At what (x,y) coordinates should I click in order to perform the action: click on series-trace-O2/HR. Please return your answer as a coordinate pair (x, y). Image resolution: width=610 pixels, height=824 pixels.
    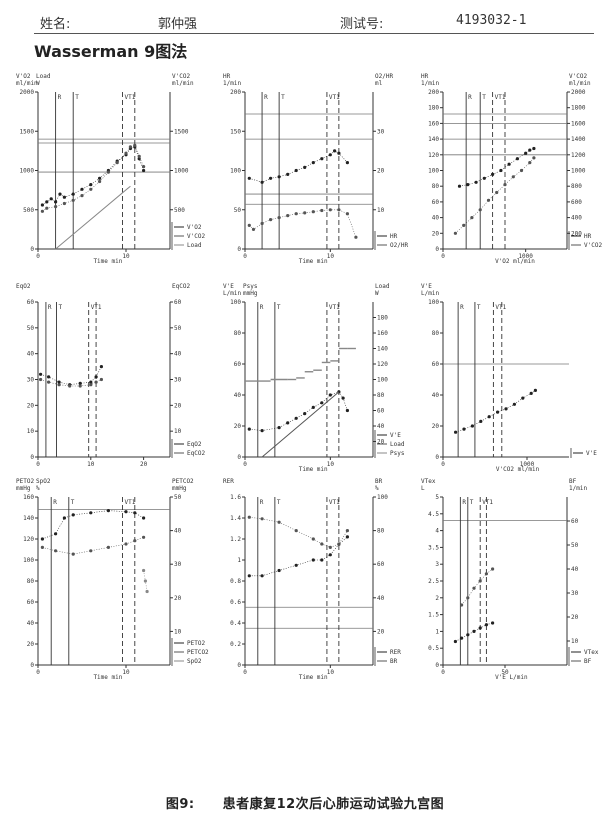
    Looking at the image, I should click on (303, 223).